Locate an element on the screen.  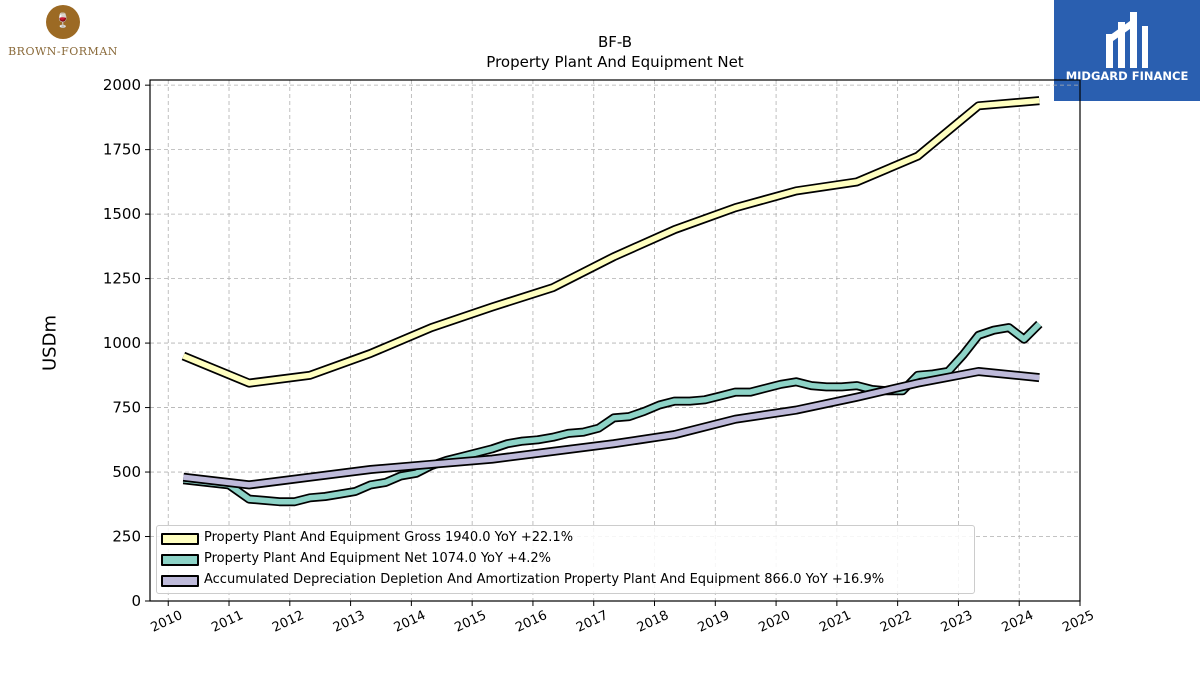
y-axis-ticks: 0 250 500 750 1000 1250 1500 1750 2000 is located at coordinates (126, 343).